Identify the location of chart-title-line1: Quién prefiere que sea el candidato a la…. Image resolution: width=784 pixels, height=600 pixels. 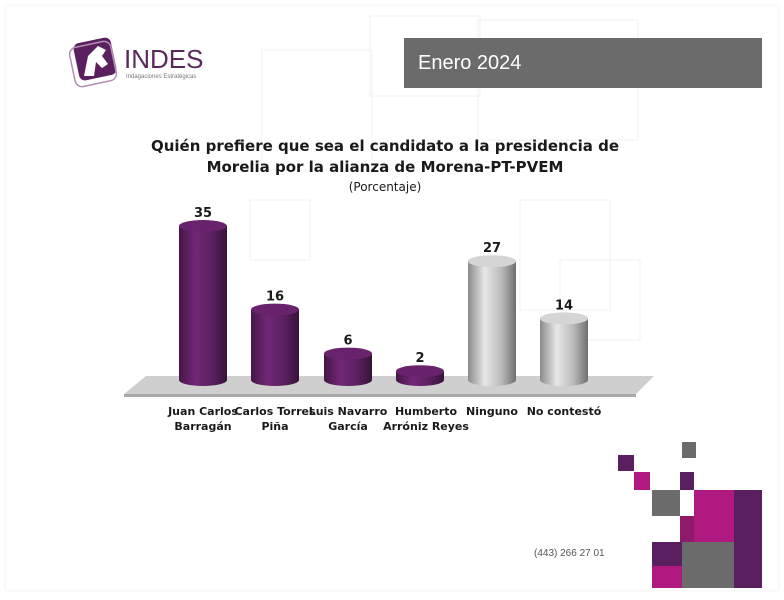
(385, 146).